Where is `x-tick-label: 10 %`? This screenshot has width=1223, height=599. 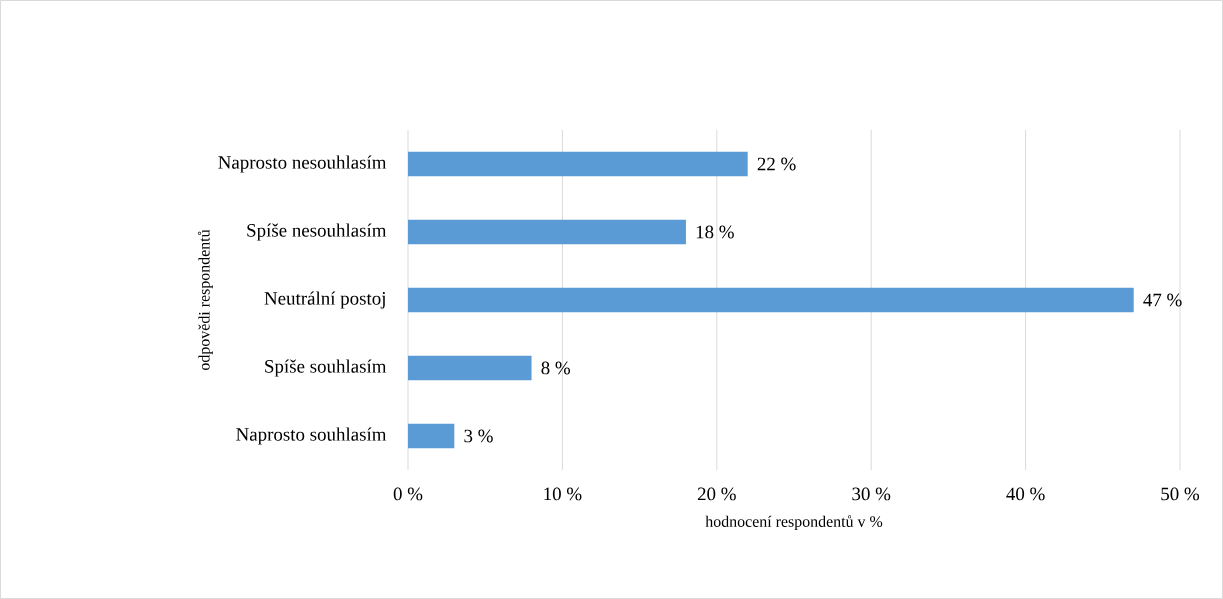
x-tick-label: 10 % is located at coordinates (563, 494).